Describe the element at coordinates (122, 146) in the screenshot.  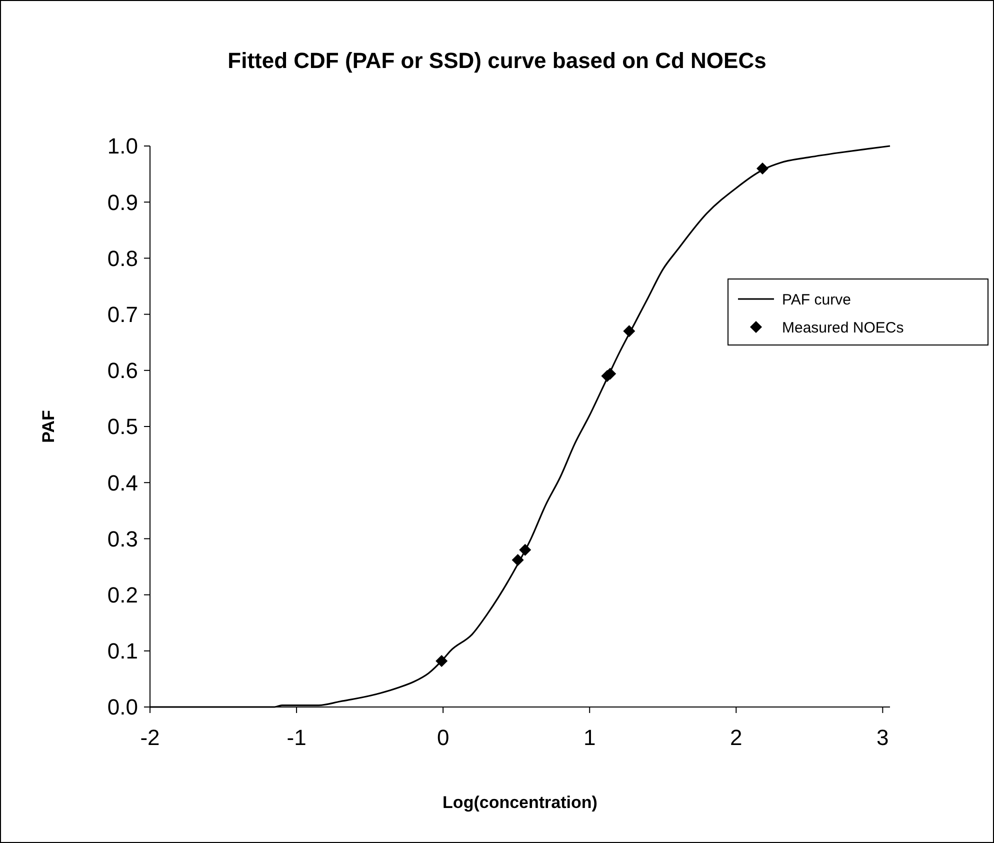
I see `y-tick-label: 1.0` at that location.